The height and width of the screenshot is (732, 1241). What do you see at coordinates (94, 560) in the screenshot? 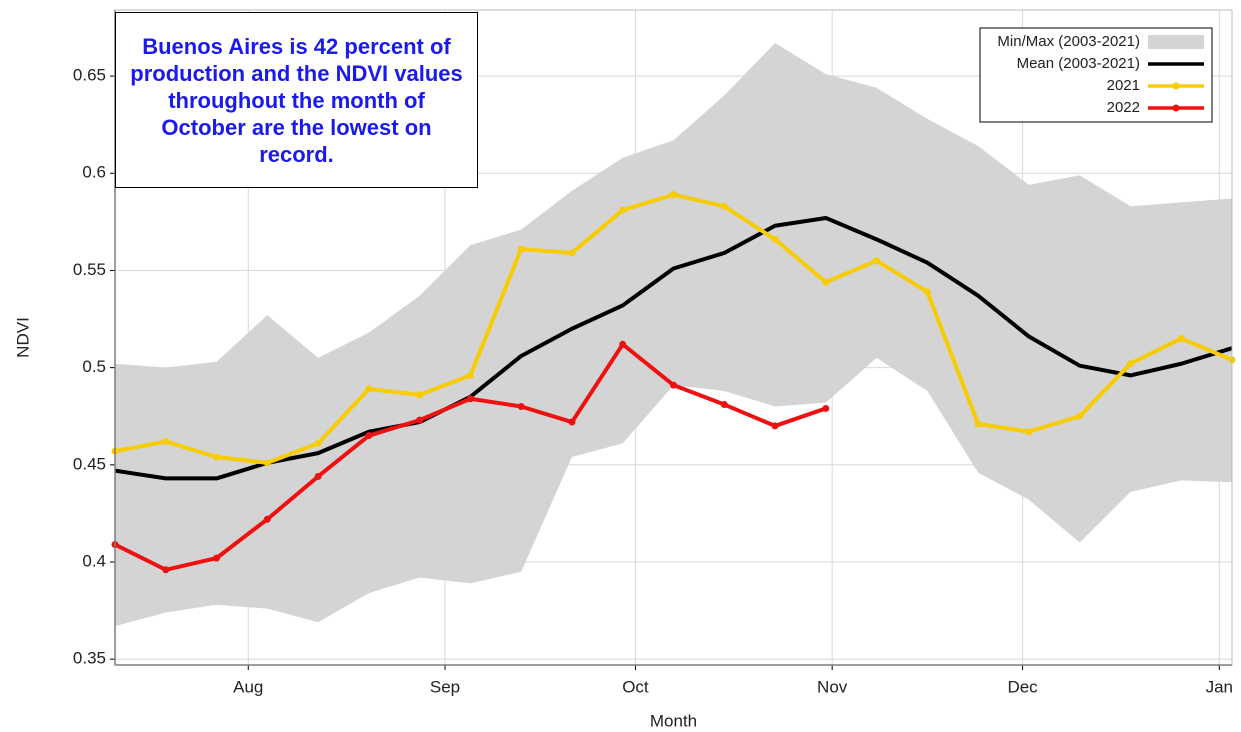
I see `y-tick-label: 0.4` at bounding box center [94, 560].